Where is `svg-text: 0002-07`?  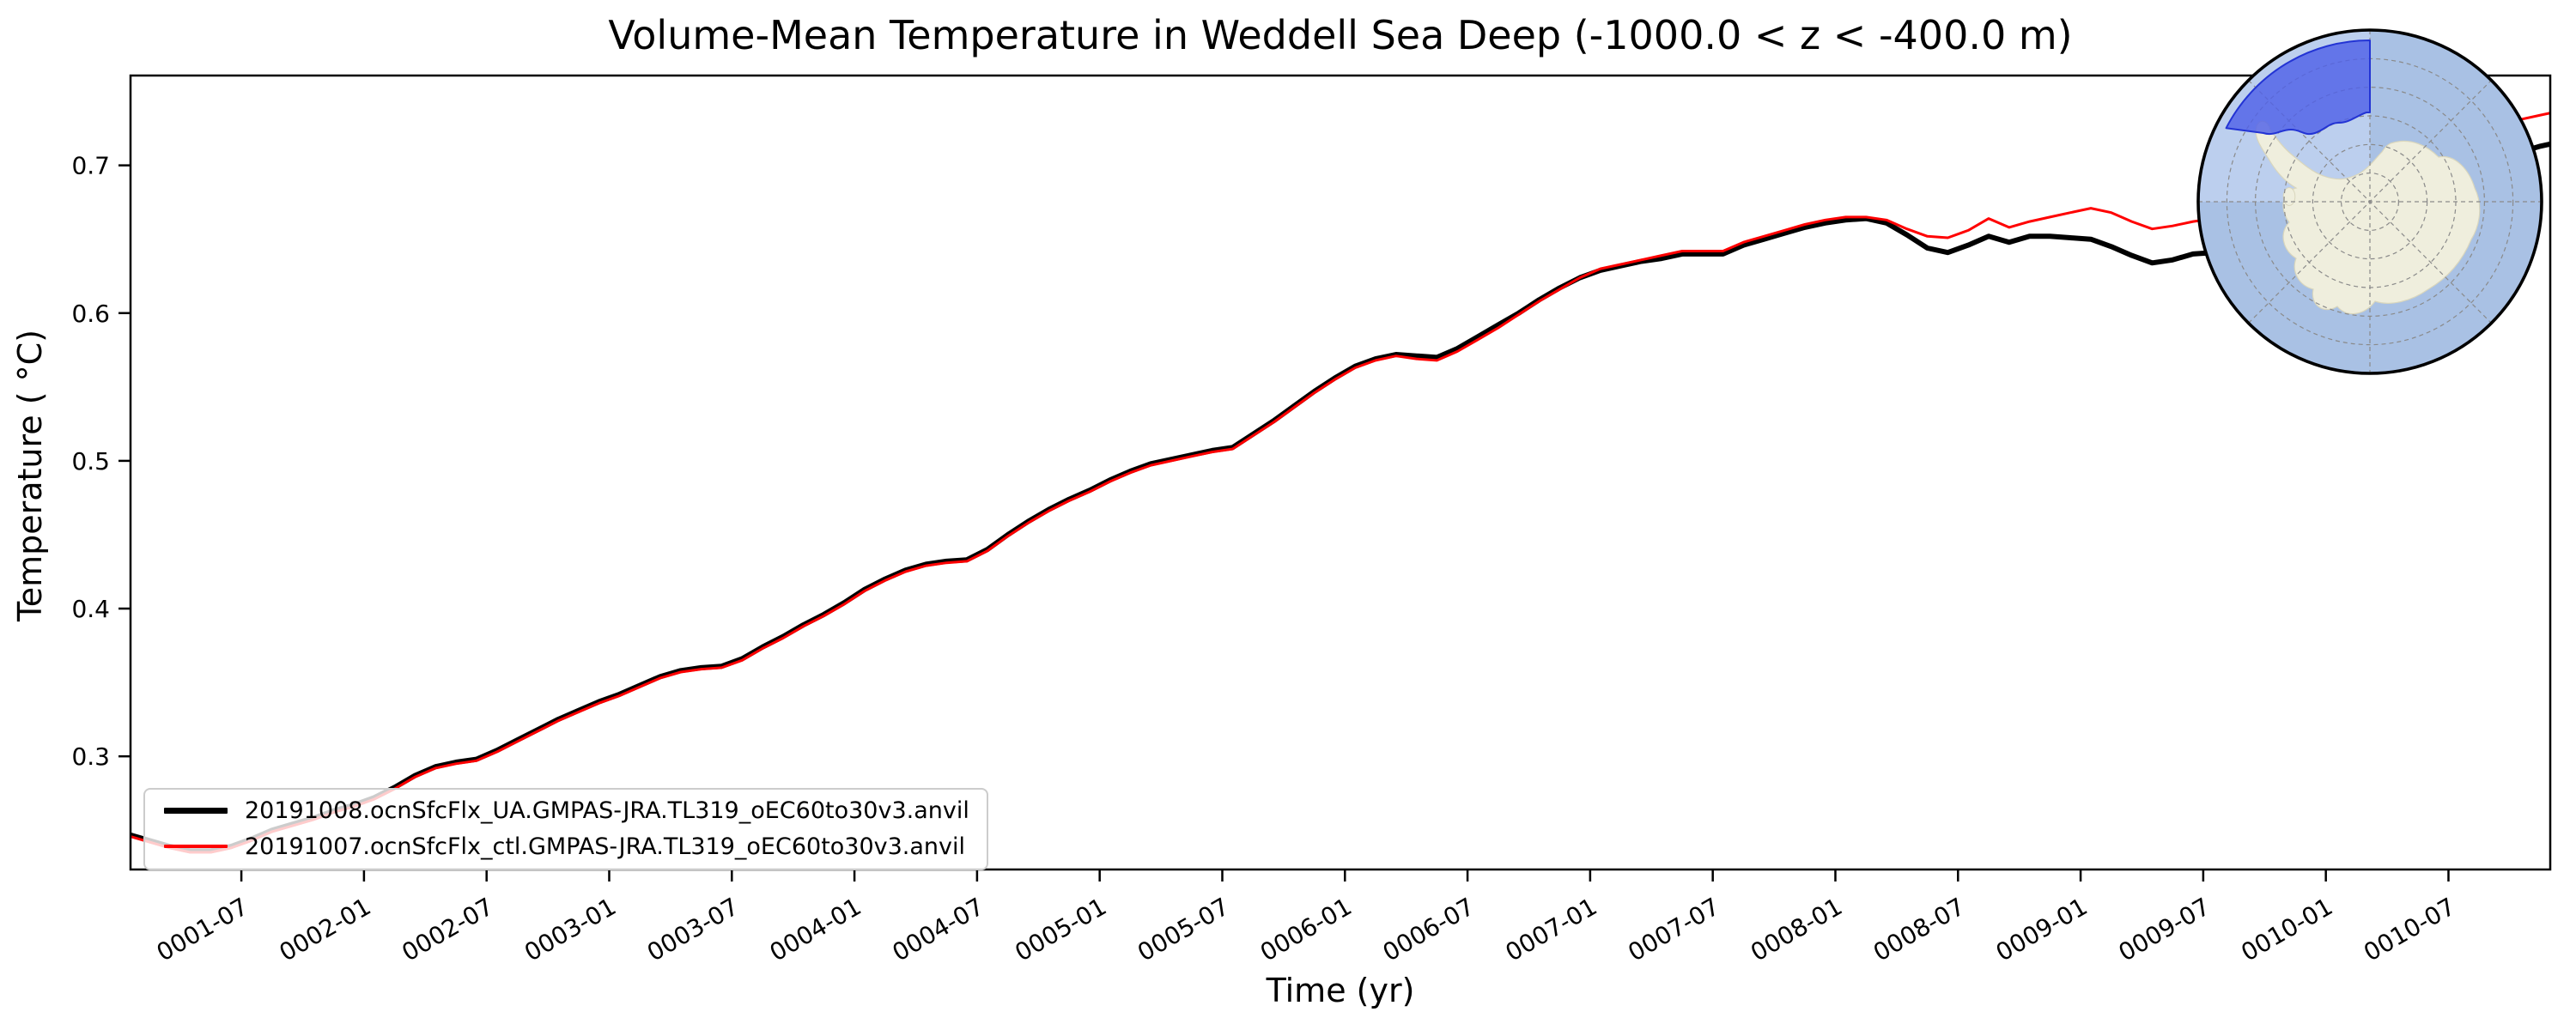 svg-text: 0002-07 is located at coordinates (448, 929).